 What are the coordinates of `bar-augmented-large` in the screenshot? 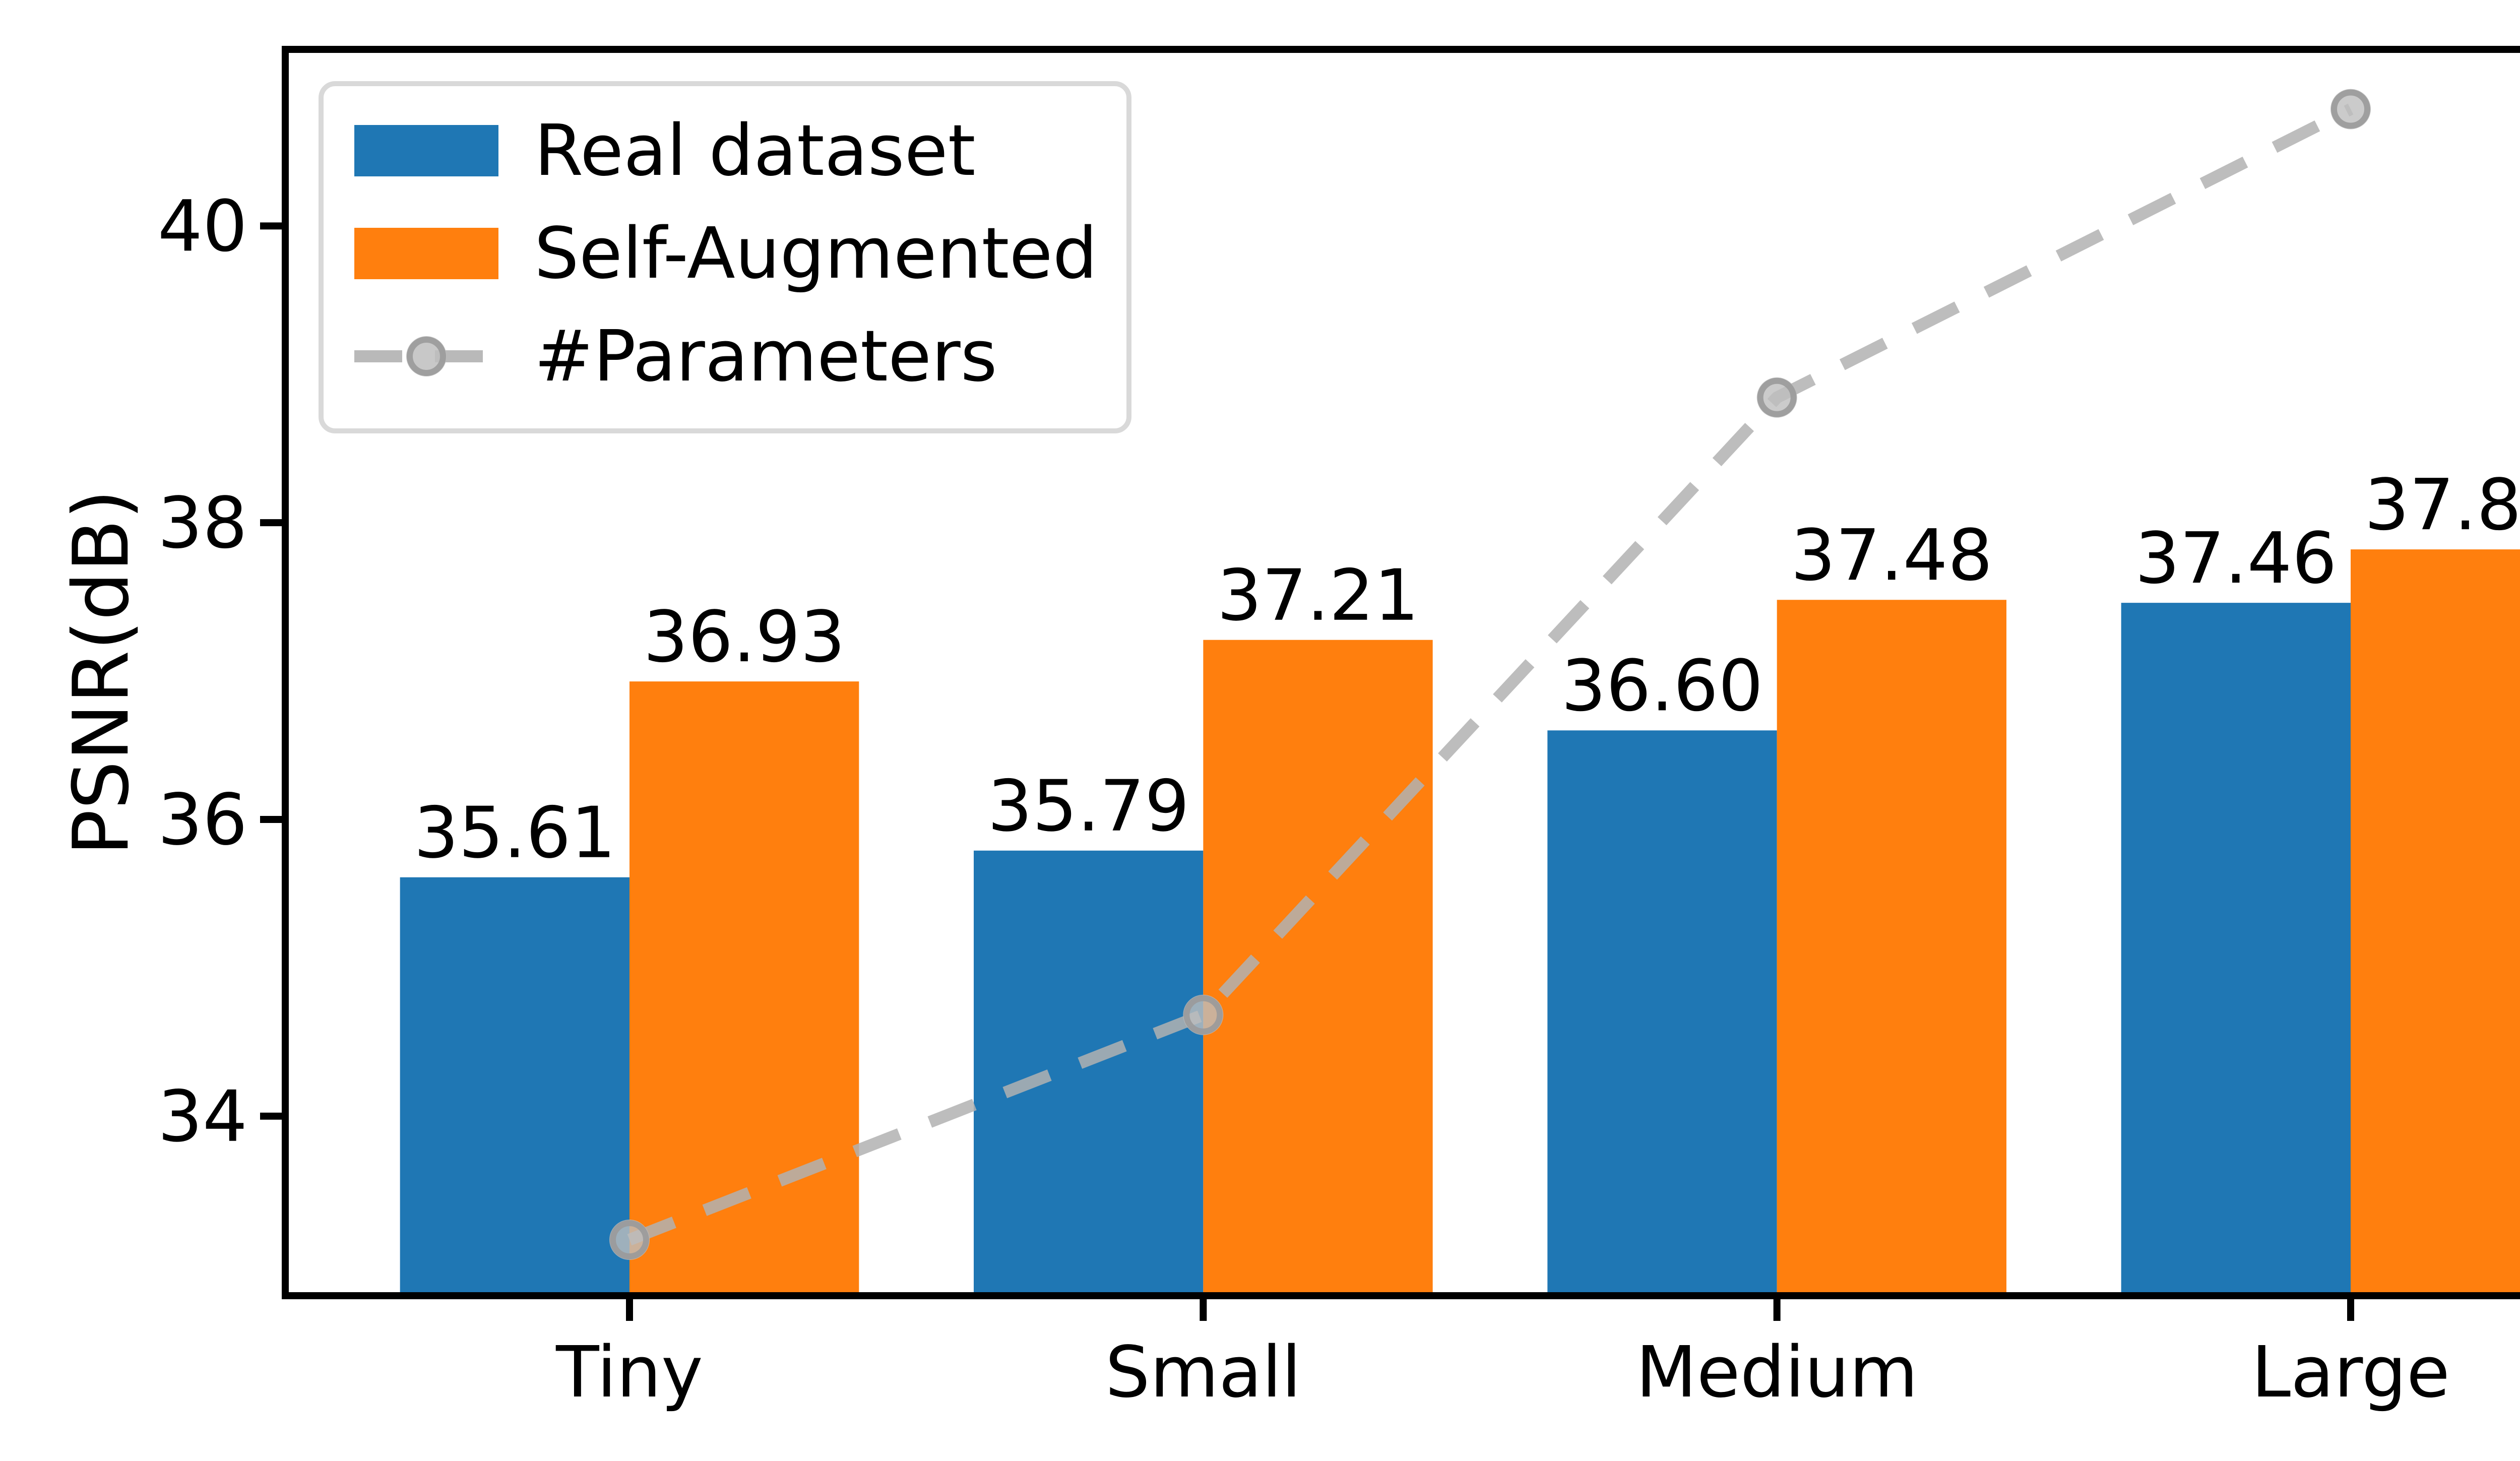 It's located at (2436, 922).